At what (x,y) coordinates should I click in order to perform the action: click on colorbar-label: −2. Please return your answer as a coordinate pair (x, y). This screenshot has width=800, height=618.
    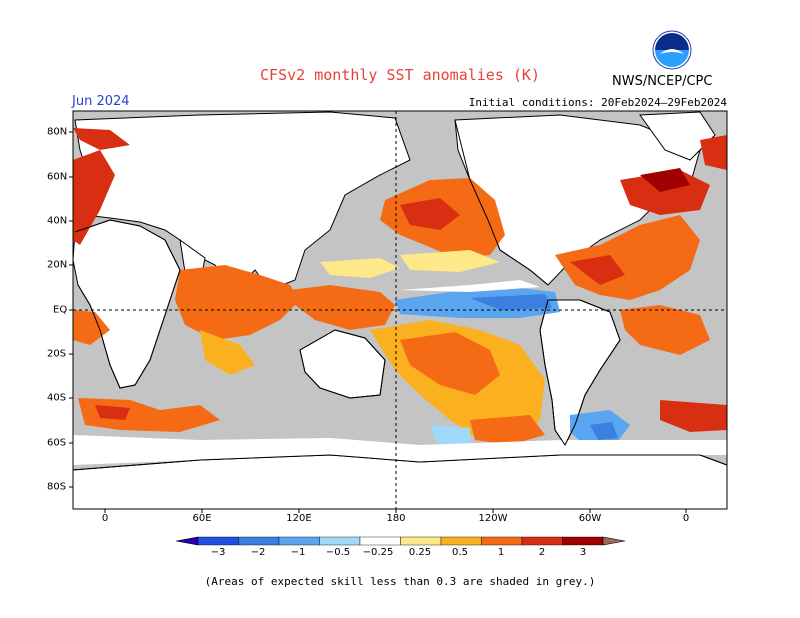
    Looking at the image, I should click on (258, 552).